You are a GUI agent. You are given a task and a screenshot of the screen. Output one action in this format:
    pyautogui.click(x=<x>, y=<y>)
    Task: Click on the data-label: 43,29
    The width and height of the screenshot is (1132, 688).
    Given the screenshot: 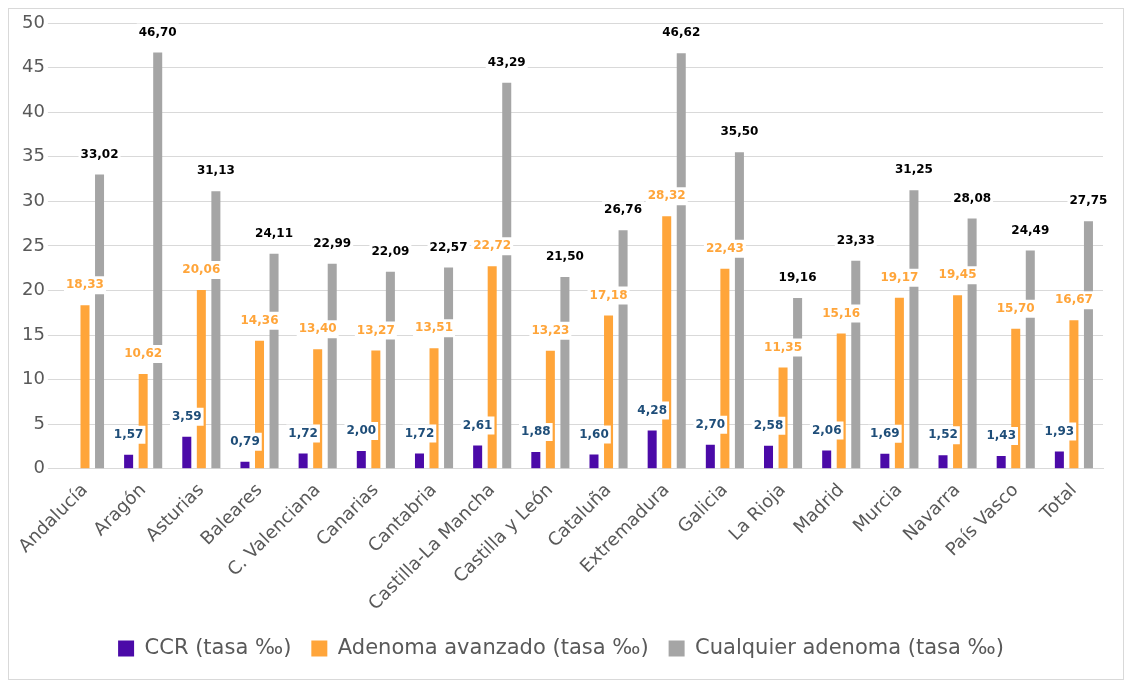 What is the action you would take?
    pyautogui.click(x=506, y=61)
    